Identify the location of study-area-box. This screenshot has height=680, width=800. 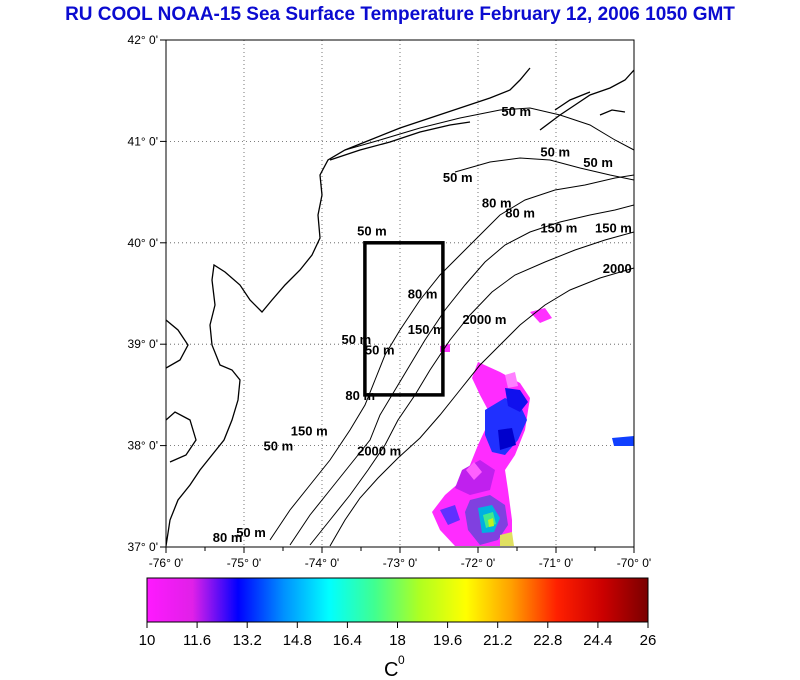
(404, 319).